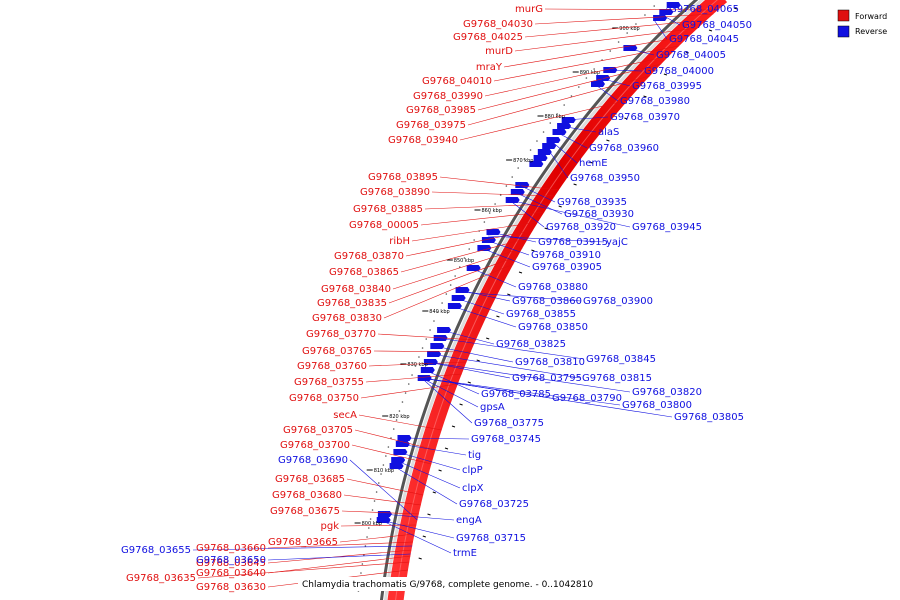 This screenshot has height=600, width=900. I want to click on reverse-gene-label-left-leader, so click(383, 490).